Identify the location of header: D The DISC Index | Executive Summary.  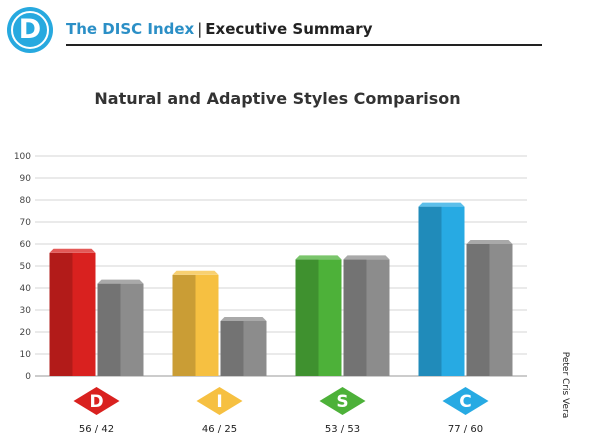
(307, 32).